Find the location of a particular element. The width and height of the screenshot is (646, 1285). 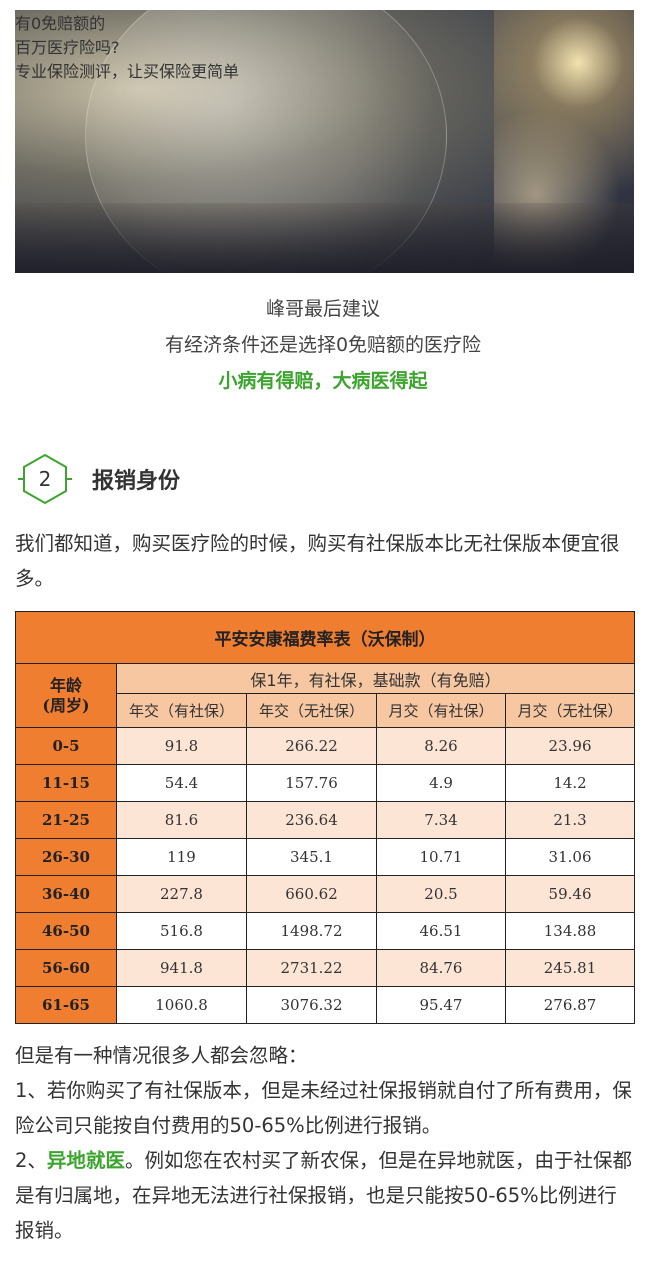

rate-cell: 20.5 is located at coordinates (441, 894).